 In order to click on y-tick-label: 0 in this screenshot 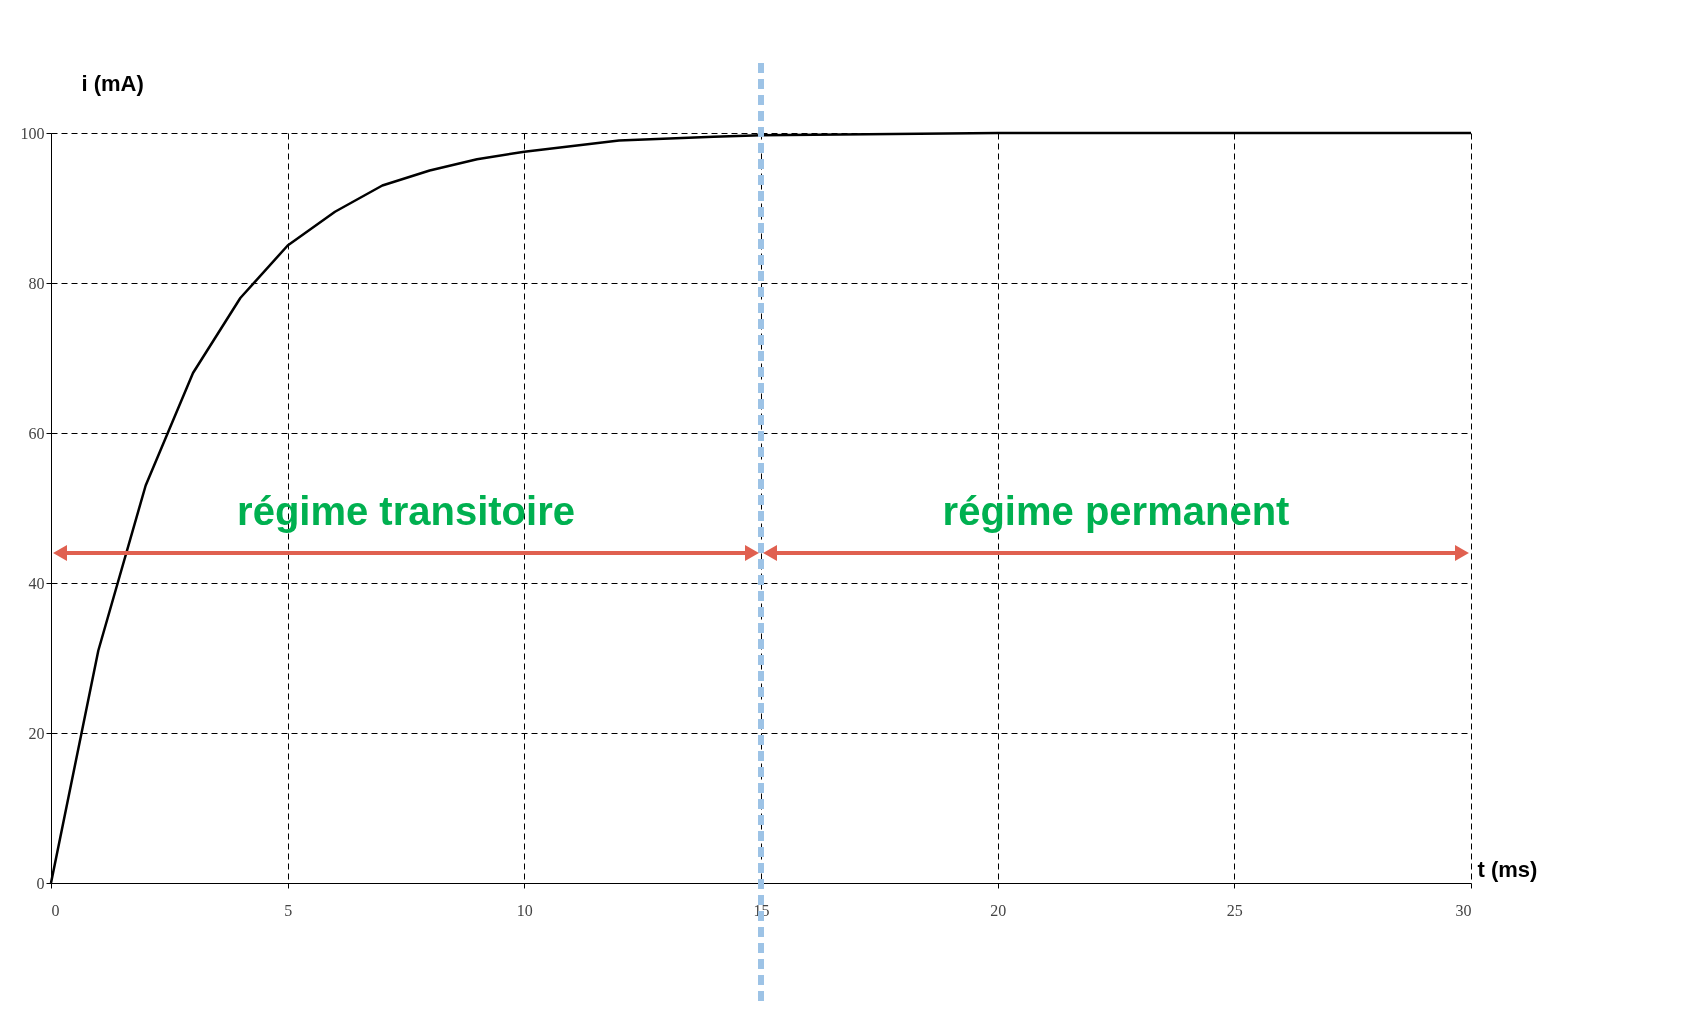, I will do `click(40, 883)`.